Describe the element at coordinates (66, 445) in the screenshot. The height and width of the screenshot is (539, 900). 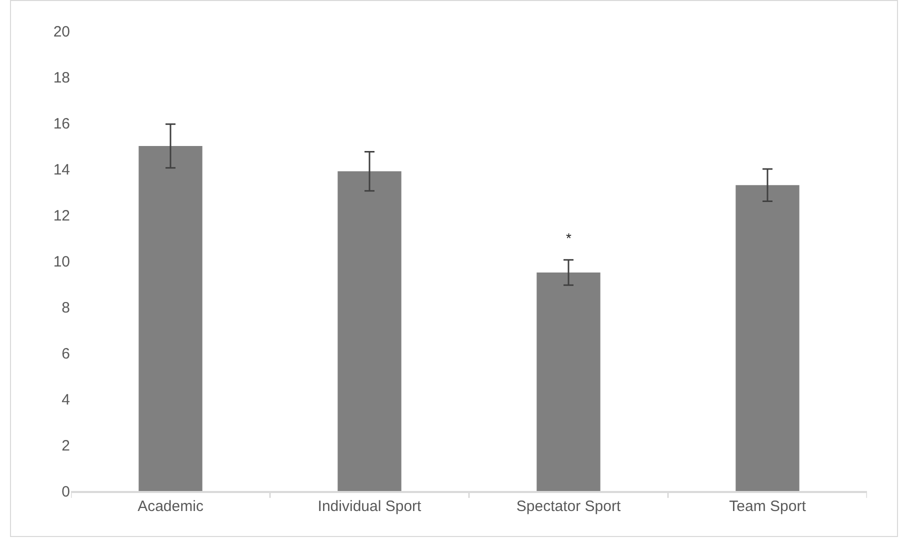
I see `y-tick-label: 2` at that location.